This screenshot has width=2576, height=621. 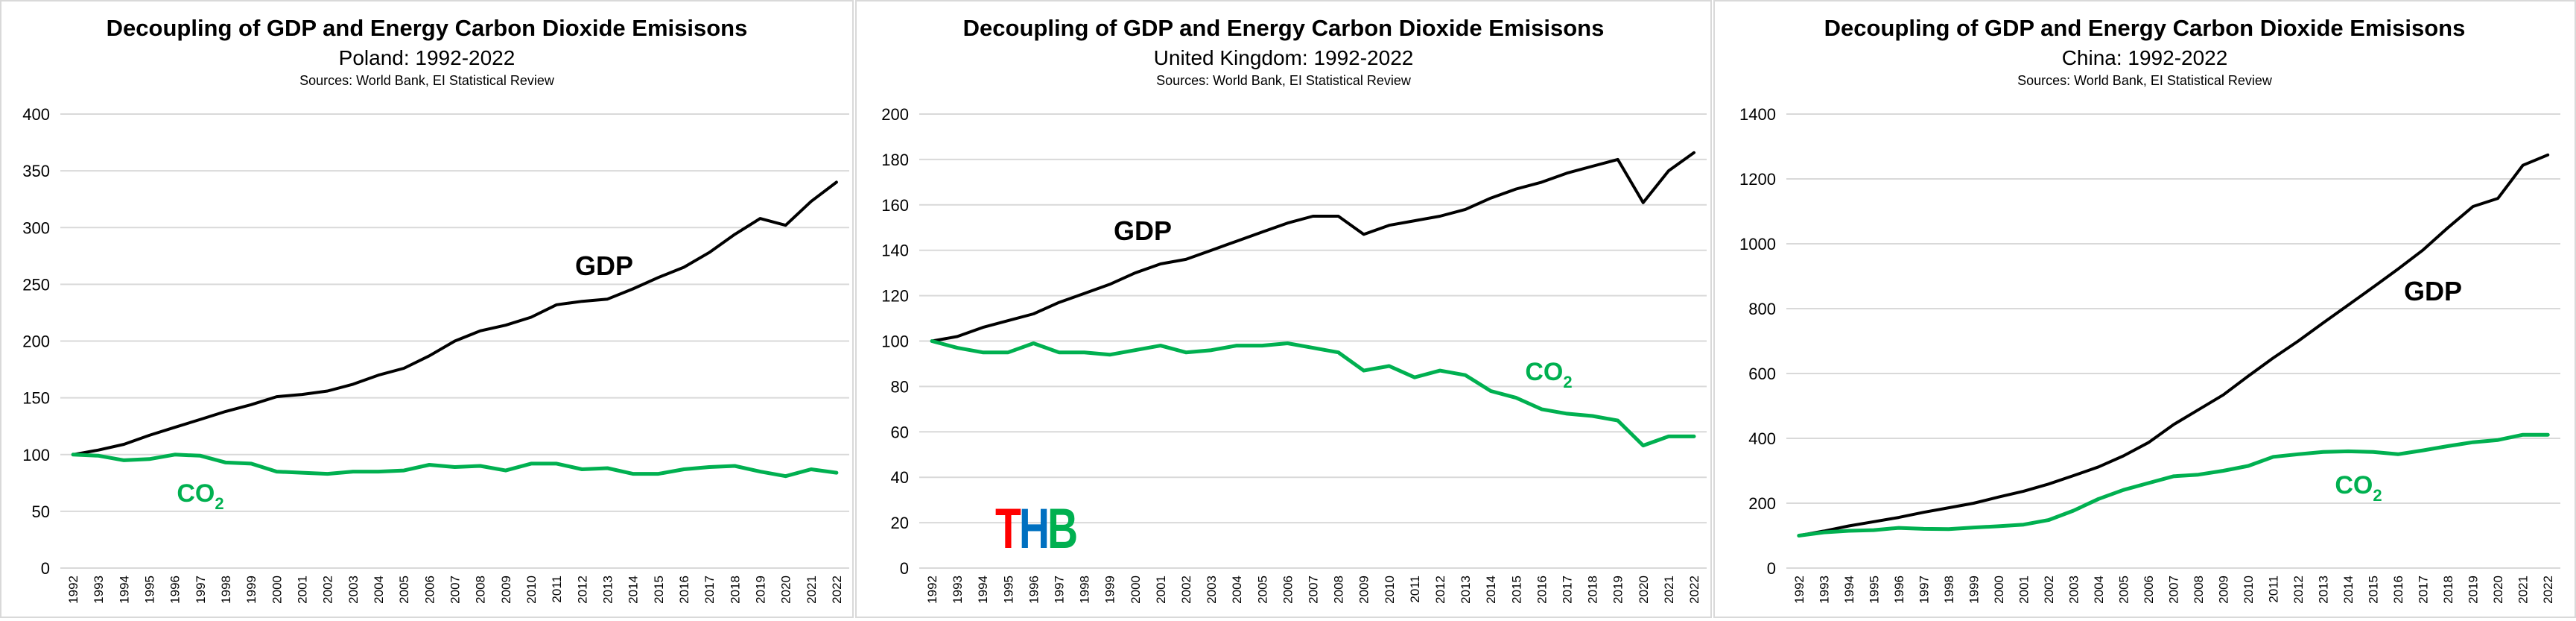 I want to click on x-tick-label: 2002, so click(x=2049, y=590).